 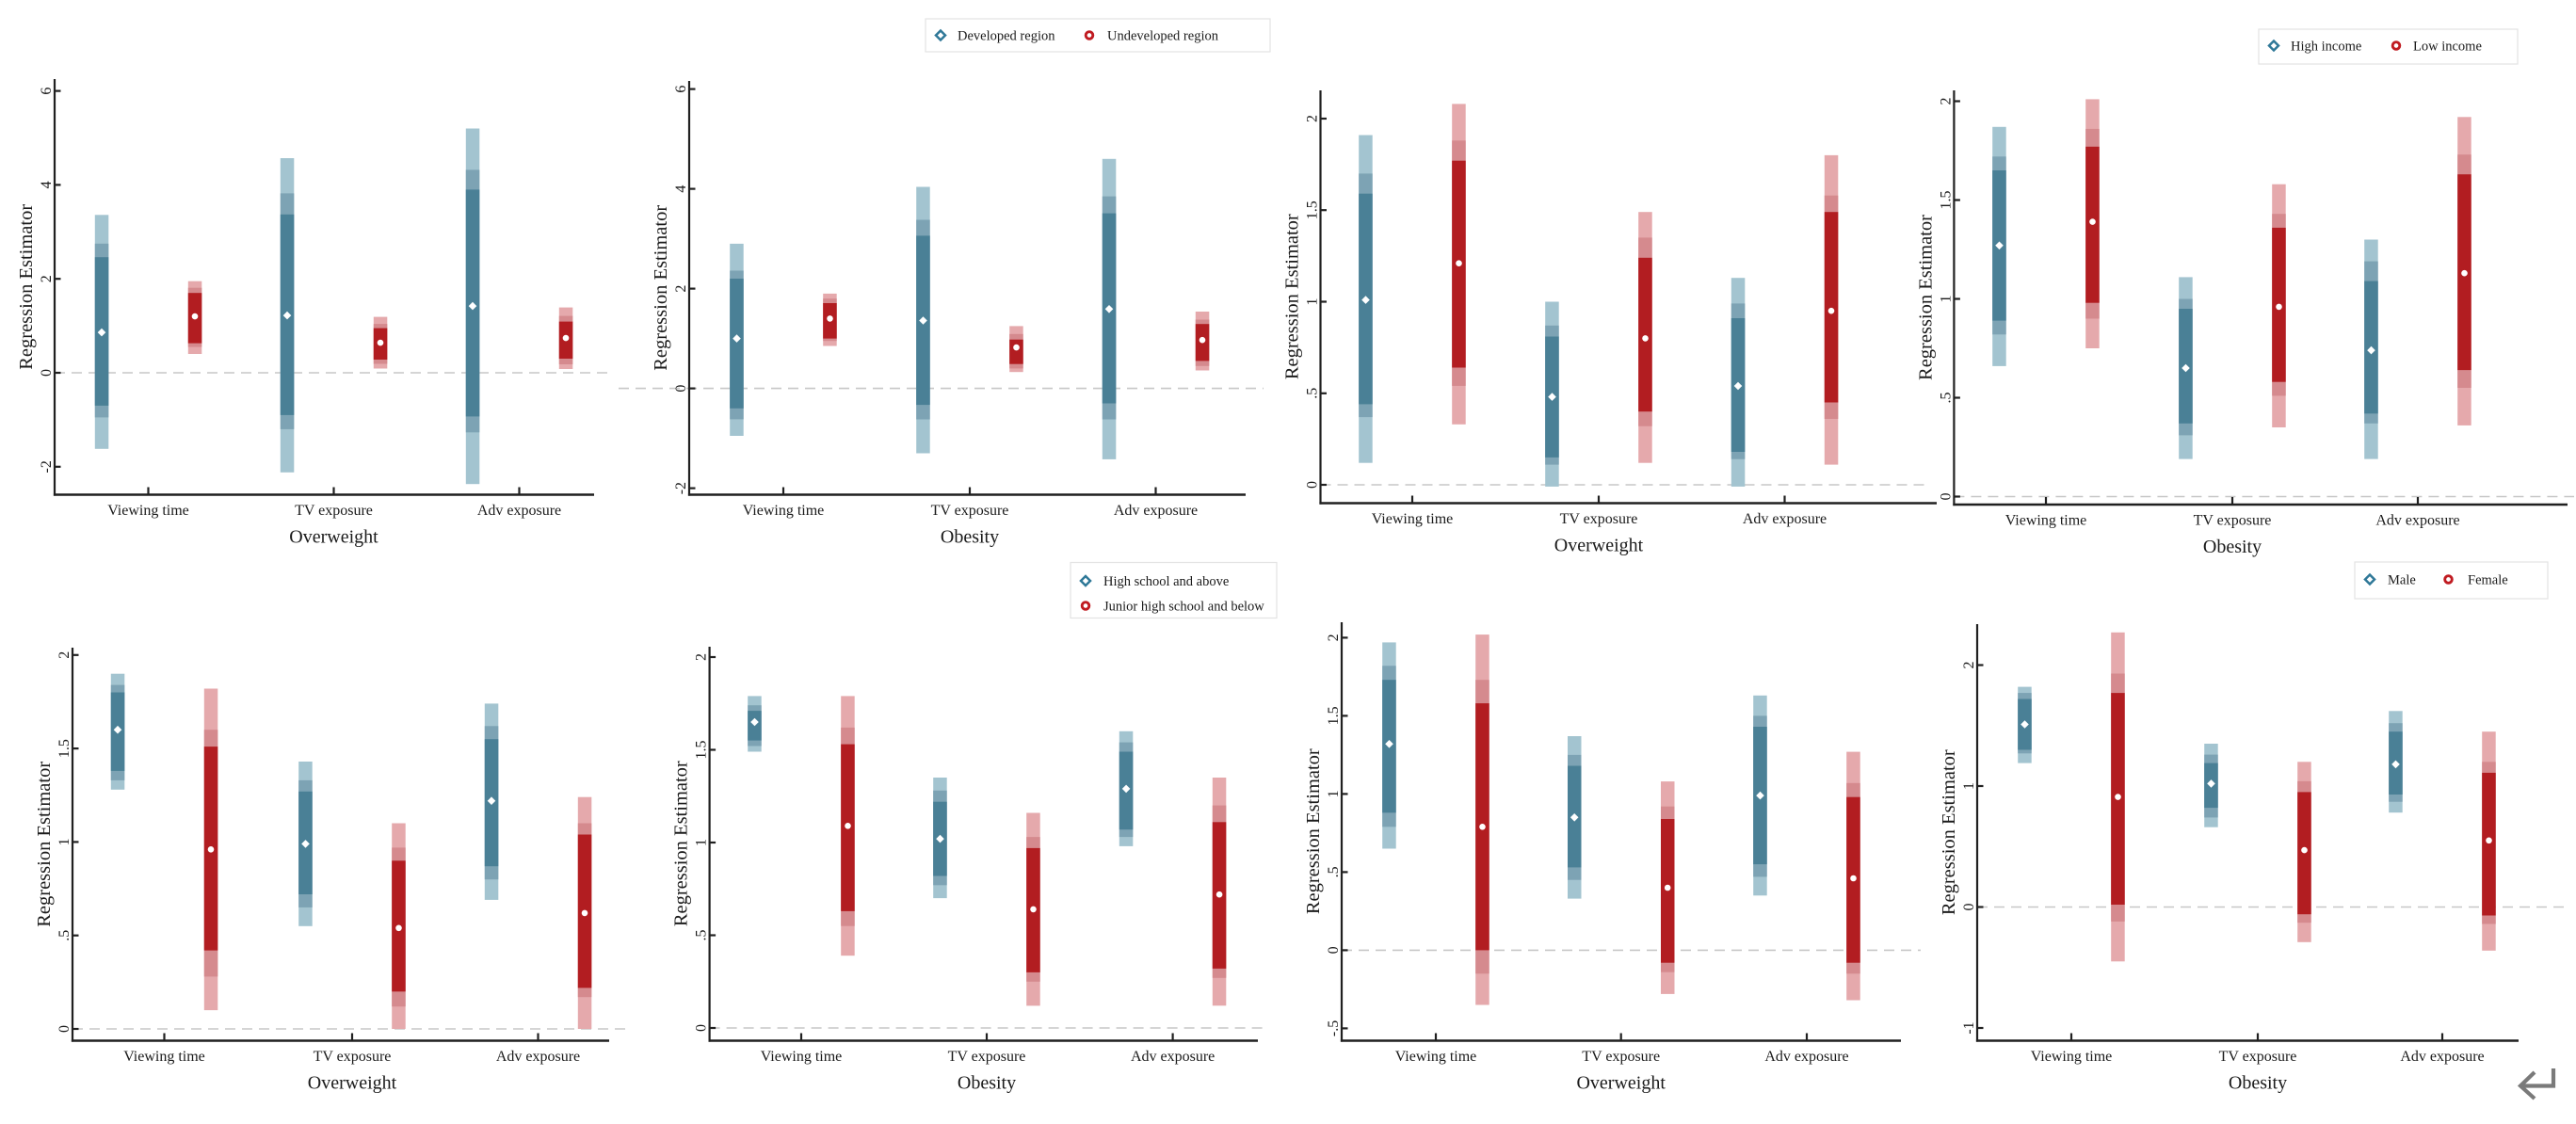 What do you see at coordinates (1163, 36) in the screenshot?
I see `svg-text: Undeveloped region` at bounding box center [1163, 36].